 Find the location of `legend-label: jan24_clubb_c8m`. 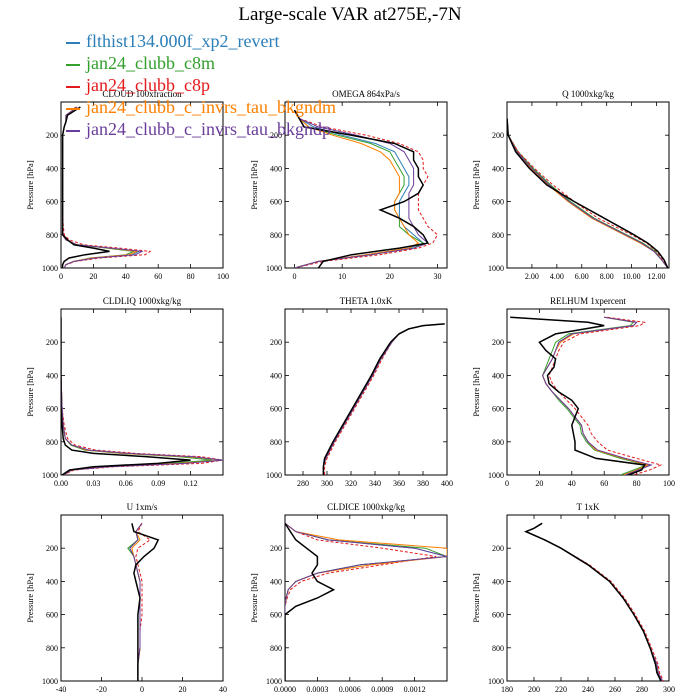

legend-label: jan24_clubb_c8m is located at coordinates (150, 63).